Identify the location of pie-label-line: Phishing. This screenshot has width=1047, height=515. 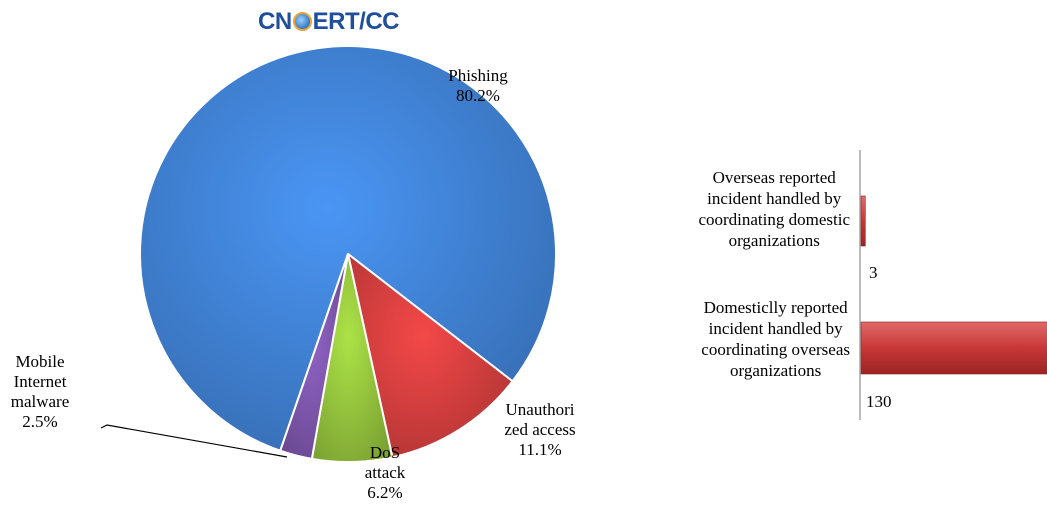
(478, 75).